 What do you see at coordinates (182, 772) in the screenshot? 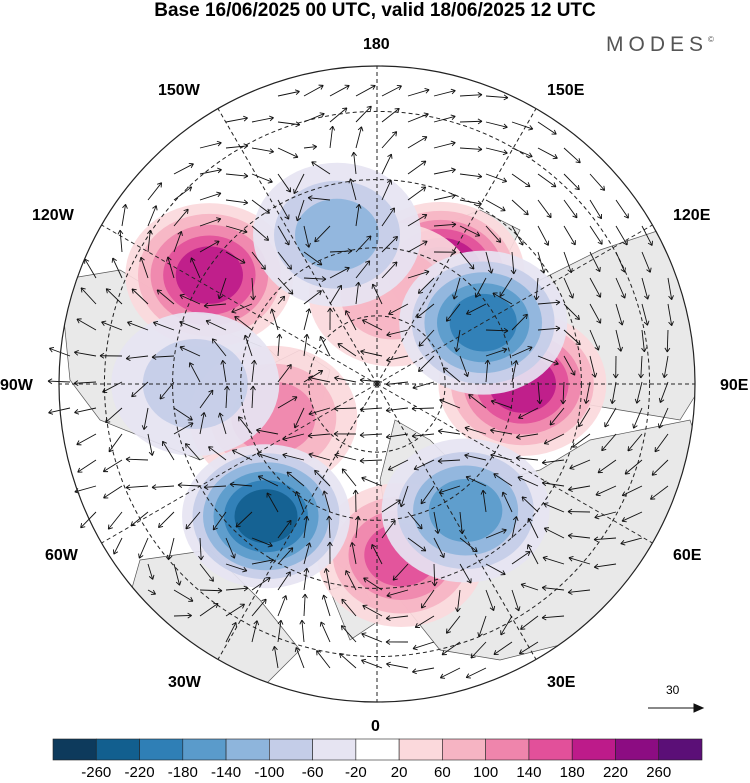
I see `colorbar-tick-label: -180` at bounding box center [182, 772].